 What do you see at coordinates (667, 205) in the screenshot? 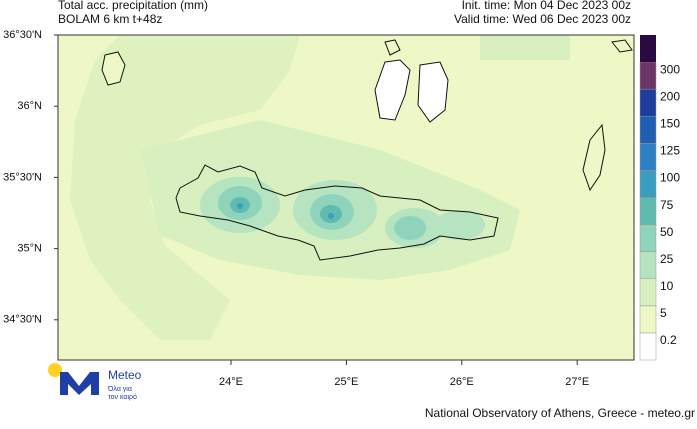
I see `colorbar-label: 75` at bounding box center [667, 205].